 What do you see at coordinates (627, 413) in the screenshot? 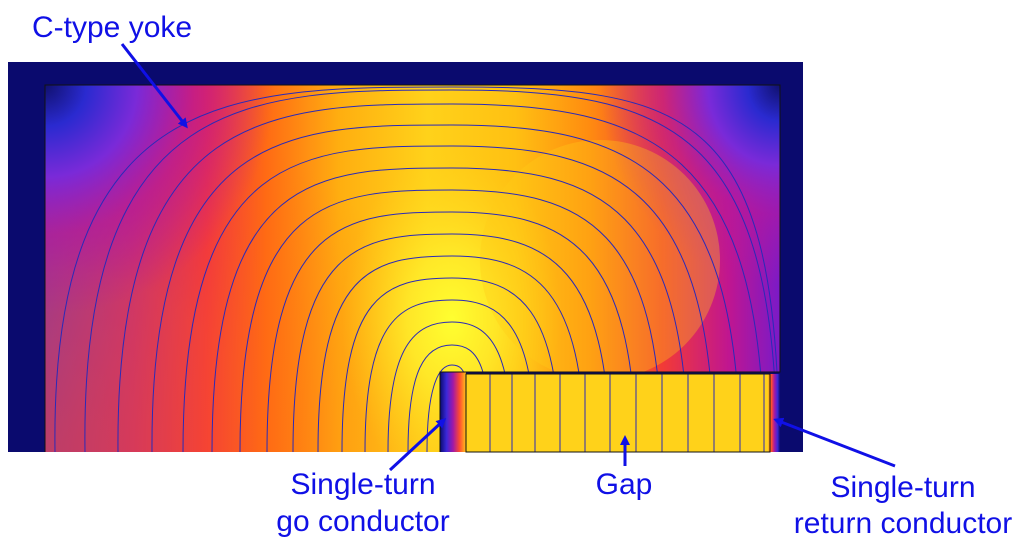
I see `gap-field-lines` at bounding box center [627, 413].